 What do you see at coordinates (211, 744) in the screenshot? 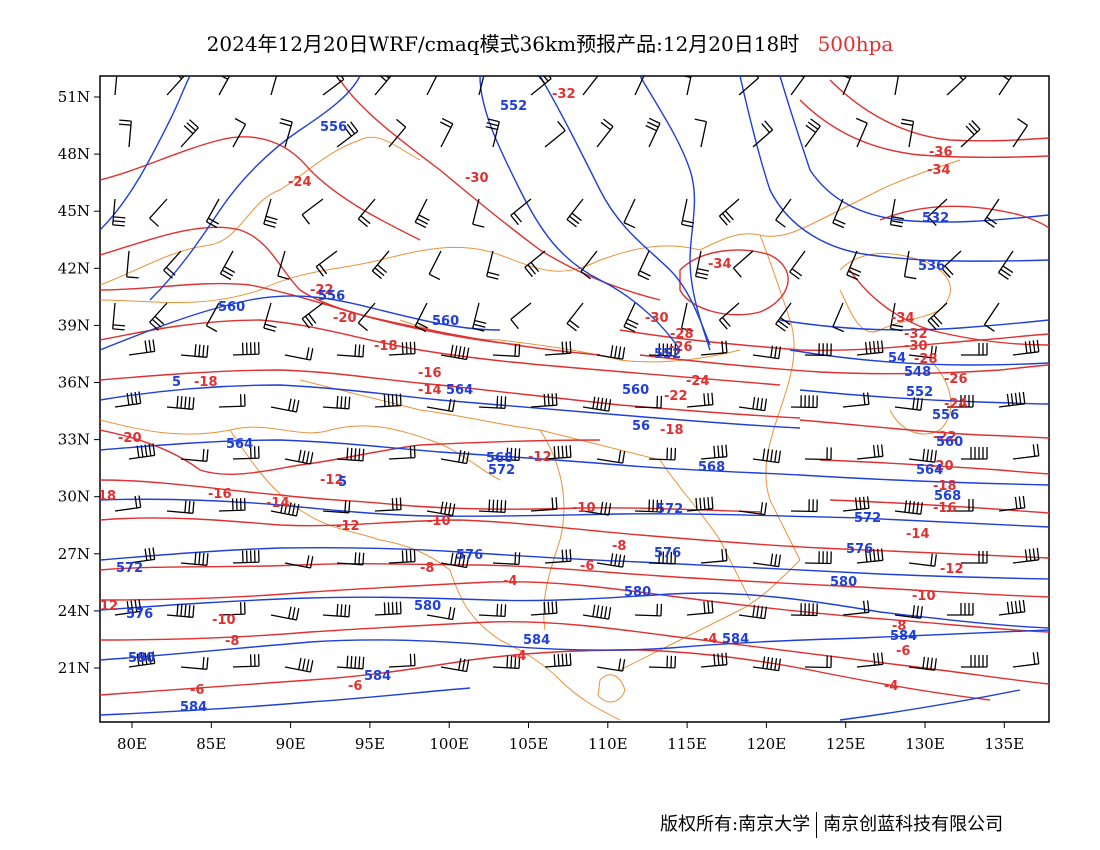
I see `lon-label: 85E` at bounding box center [211, 744].